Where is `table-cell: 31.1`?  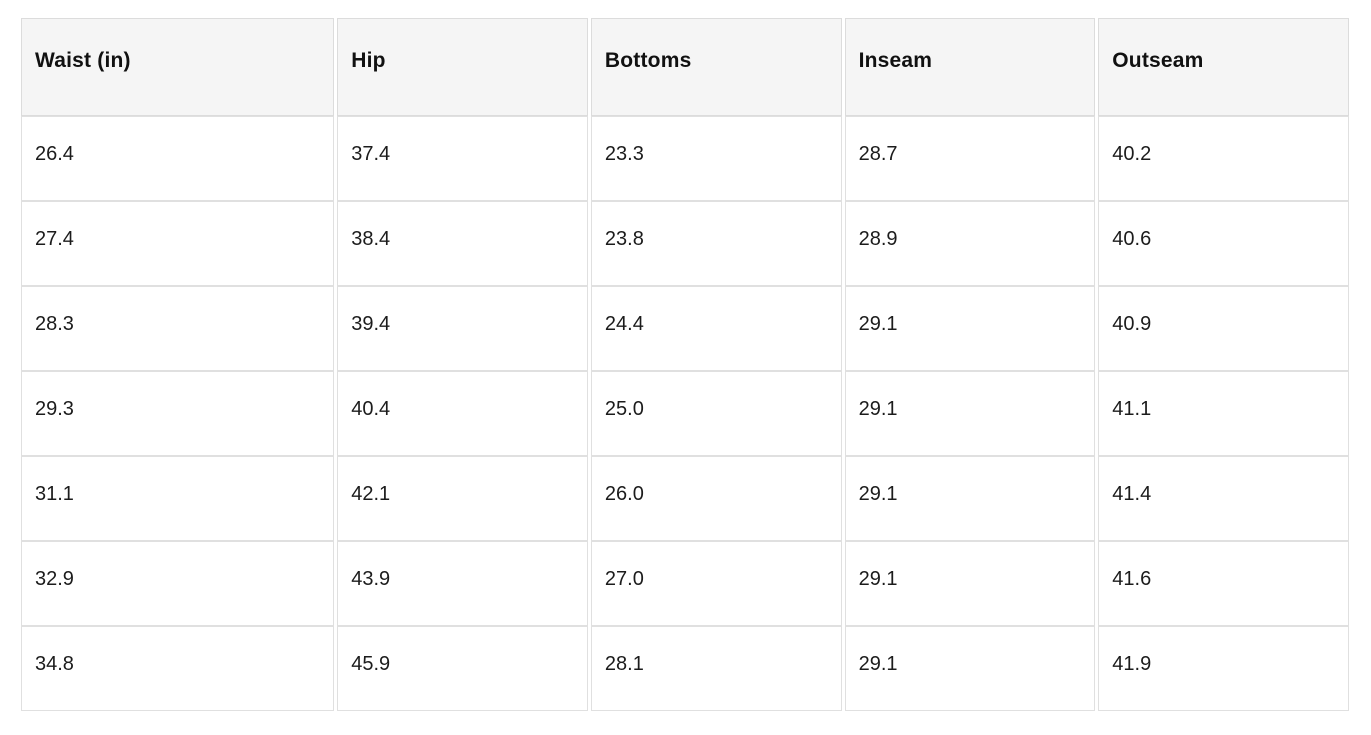 table-cell: 31.1 is located at coordinates (178, 498).